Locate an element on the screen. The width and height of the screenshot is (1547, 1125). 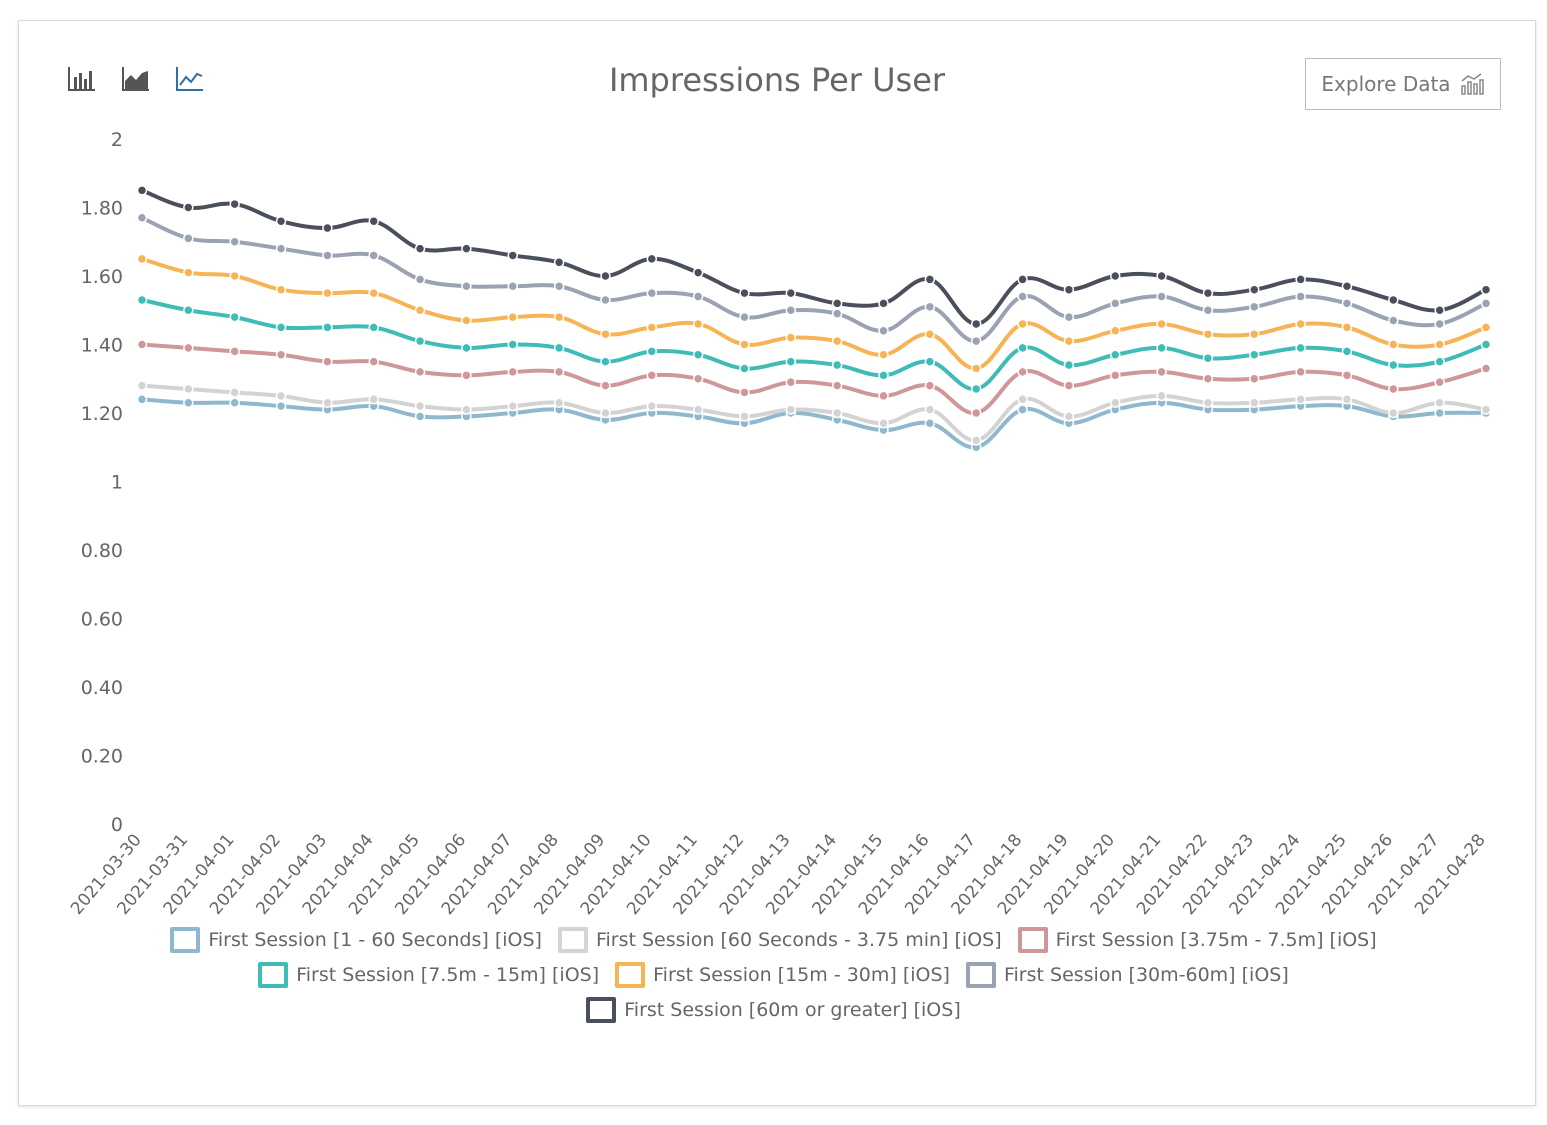
legend-item: First Session [1 - 60 Seconds] [iOS] is located at coordinates (356, 940).